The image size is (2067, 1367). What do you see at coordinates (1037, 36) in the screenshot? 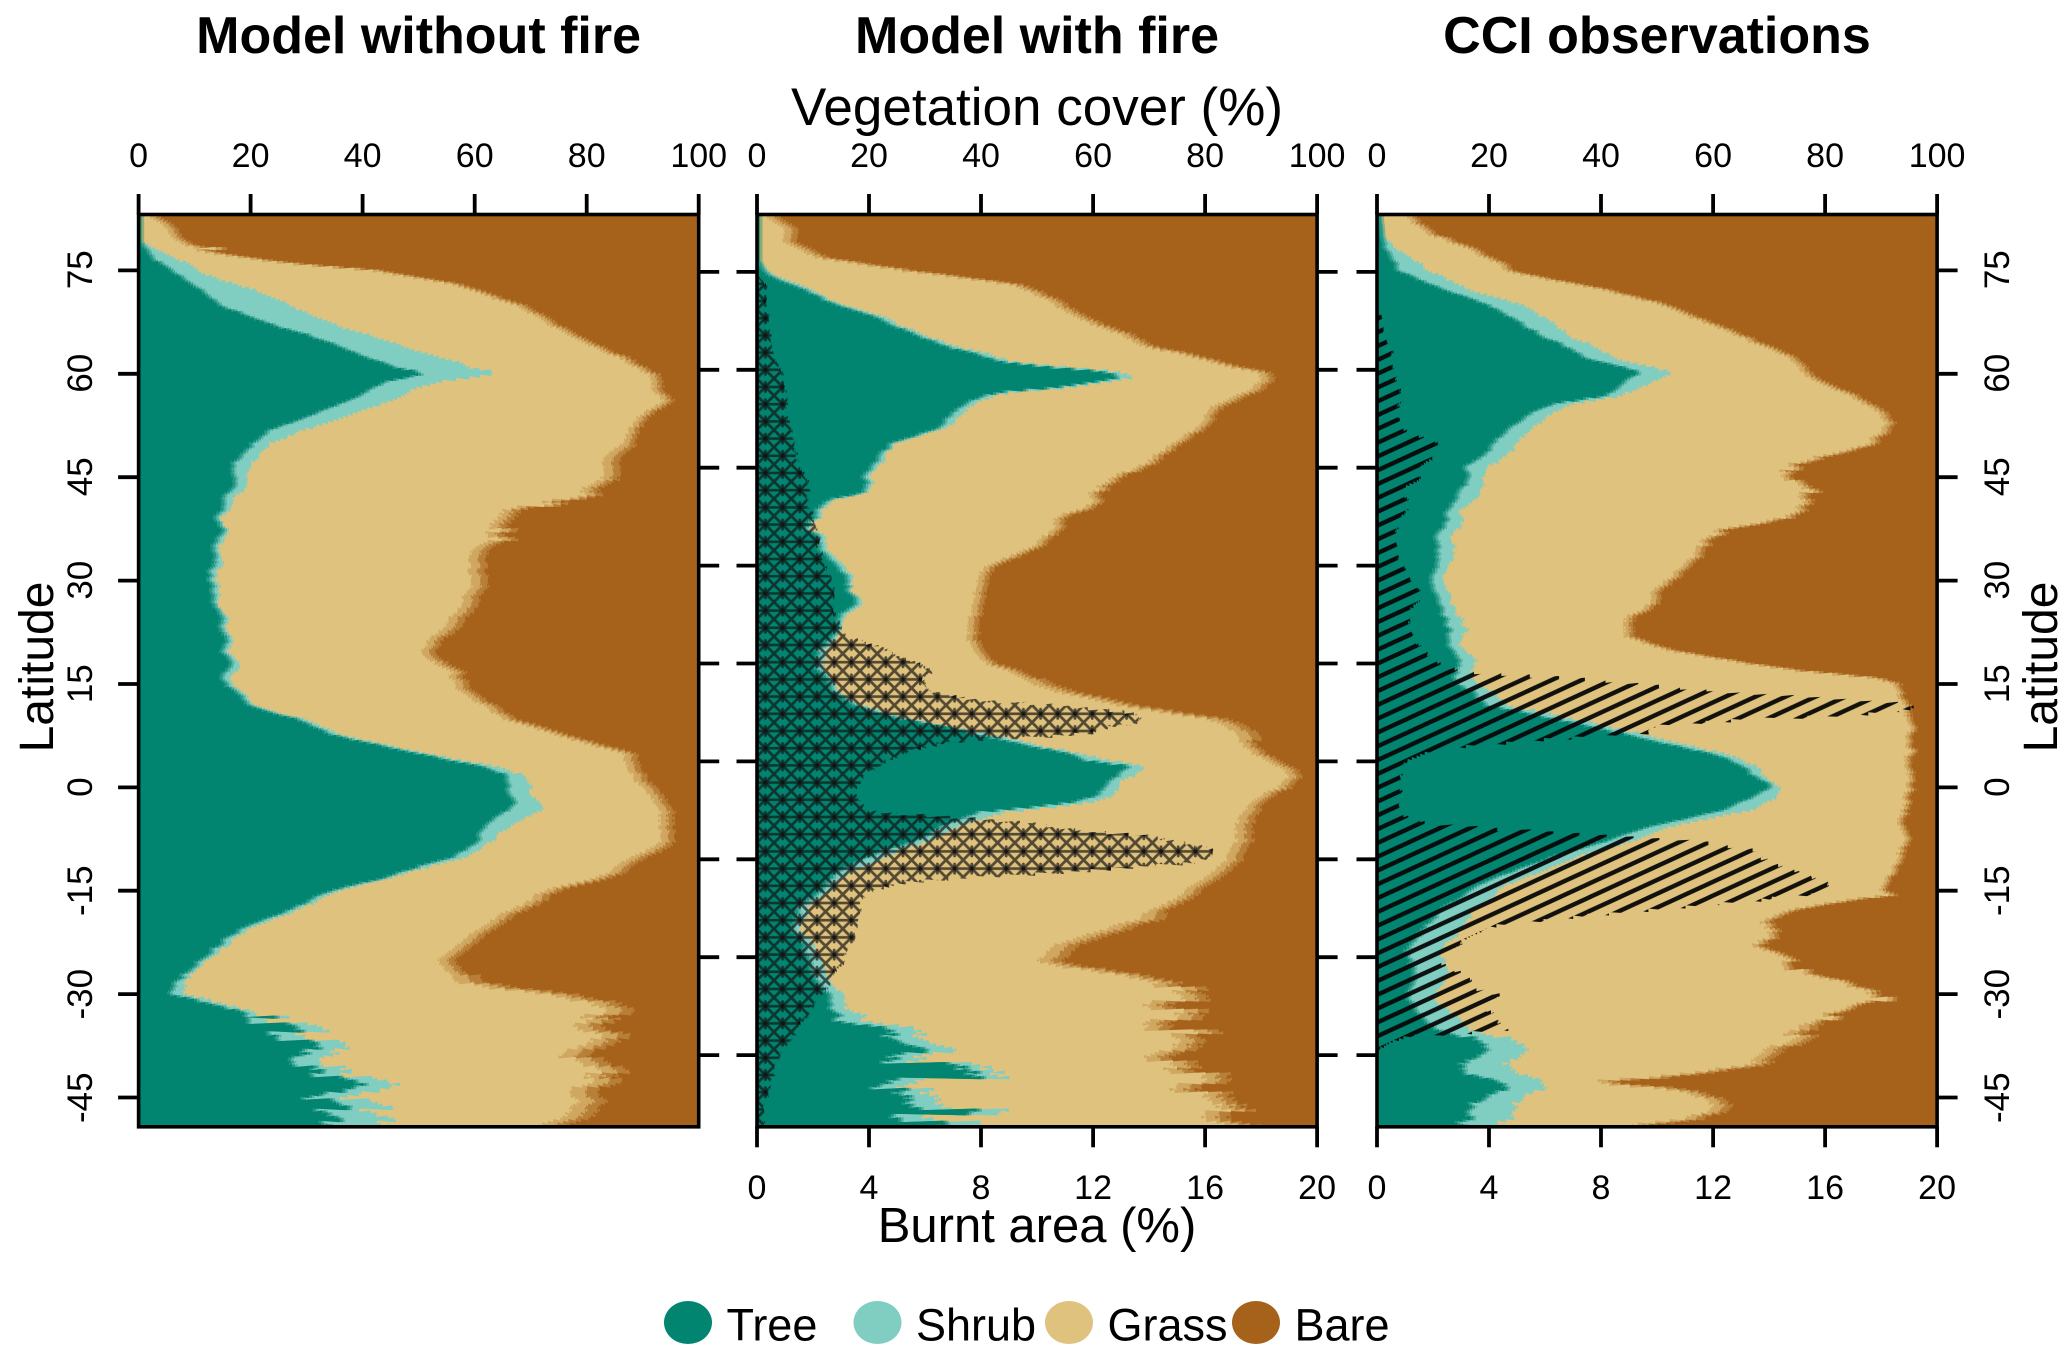
I see `svg-text: Model with fire` at bounding box center [1037, 36].